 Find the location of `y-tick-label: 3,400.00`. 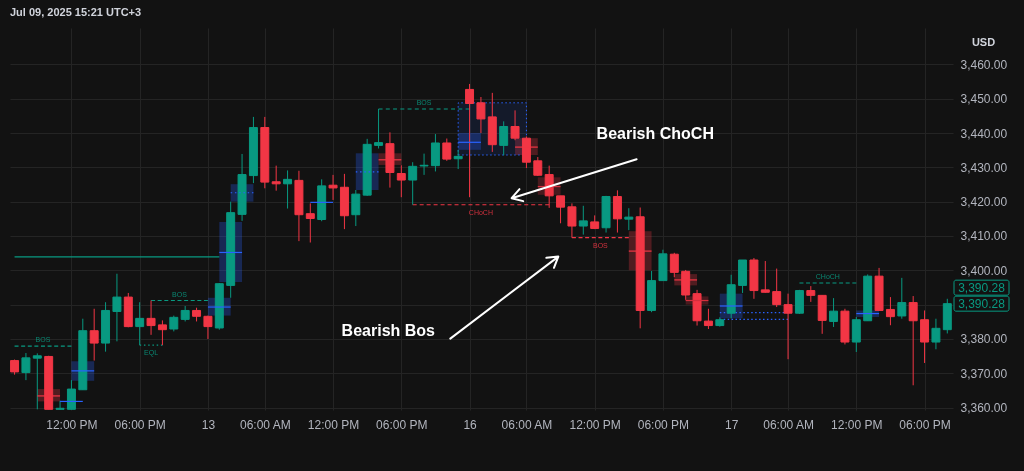

y-tick-label: 3,400.00 is located at coordinates (984, 270).